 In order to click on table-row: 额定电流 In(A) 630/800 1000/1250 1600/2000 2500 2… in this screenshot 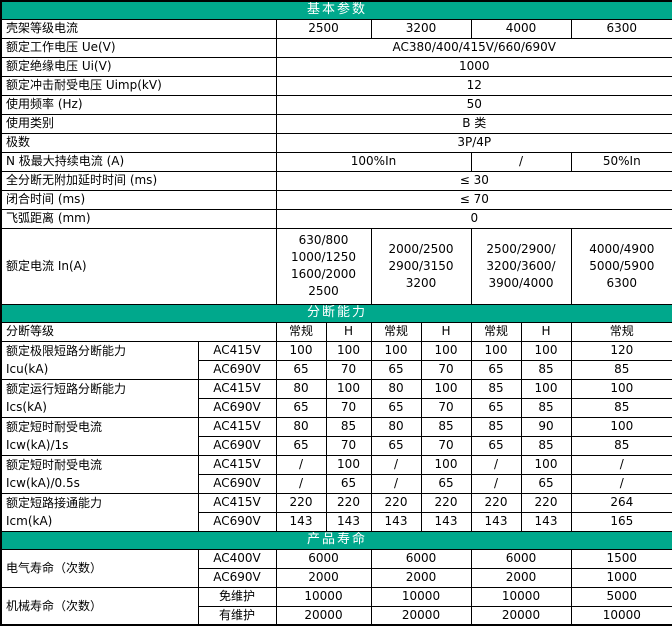, I will do `click(336, 266)`.